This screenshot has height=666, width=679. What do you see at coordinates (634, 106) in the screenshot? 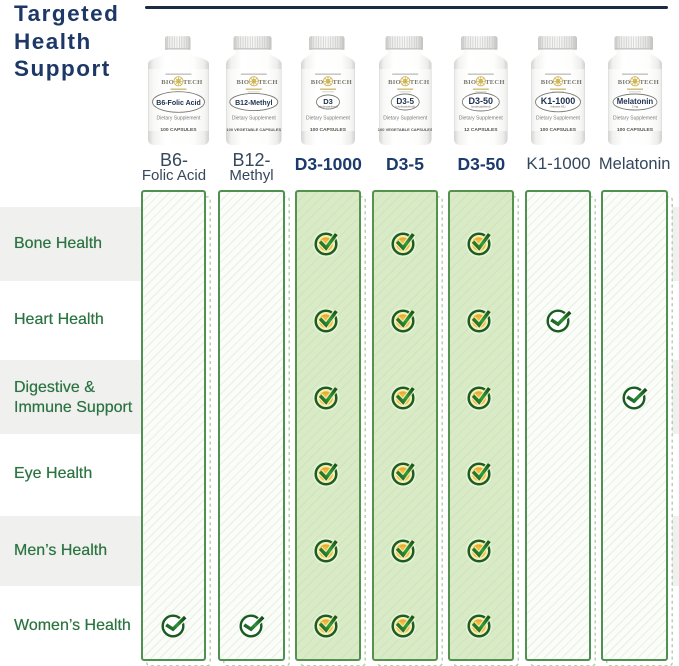
I see `svg-text: 3 mg` at bounding box center [634, 106].